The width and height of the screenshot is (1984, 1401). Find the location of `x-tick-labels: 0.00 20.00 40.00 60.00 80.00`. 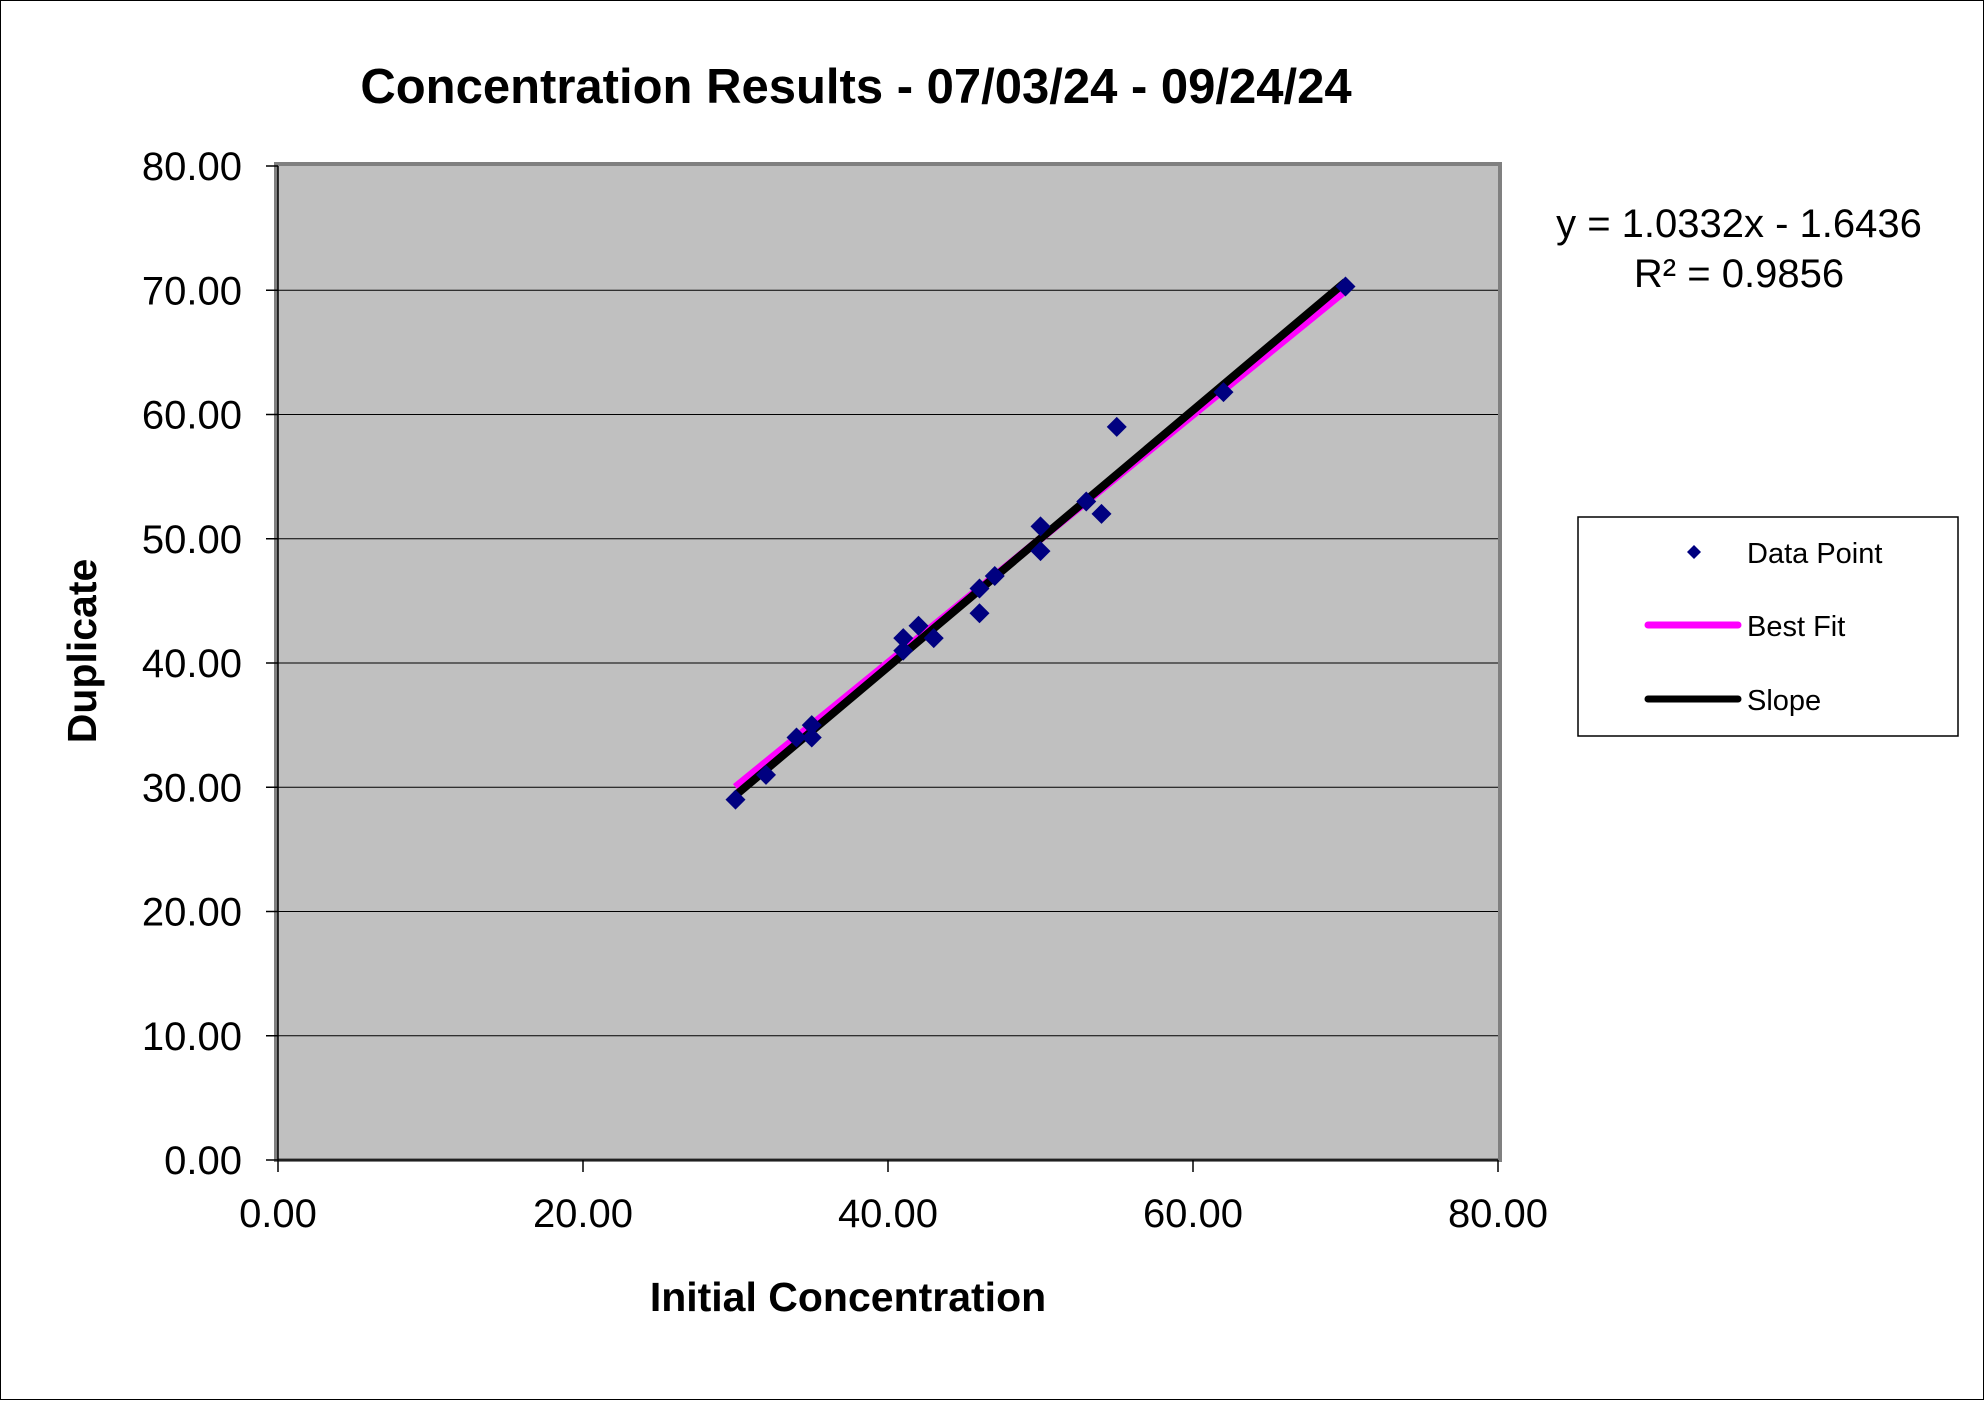

x-tick-labels: 0.00 20.00 40.00 60.00 80.00 is located at coordinates (893, 1214).